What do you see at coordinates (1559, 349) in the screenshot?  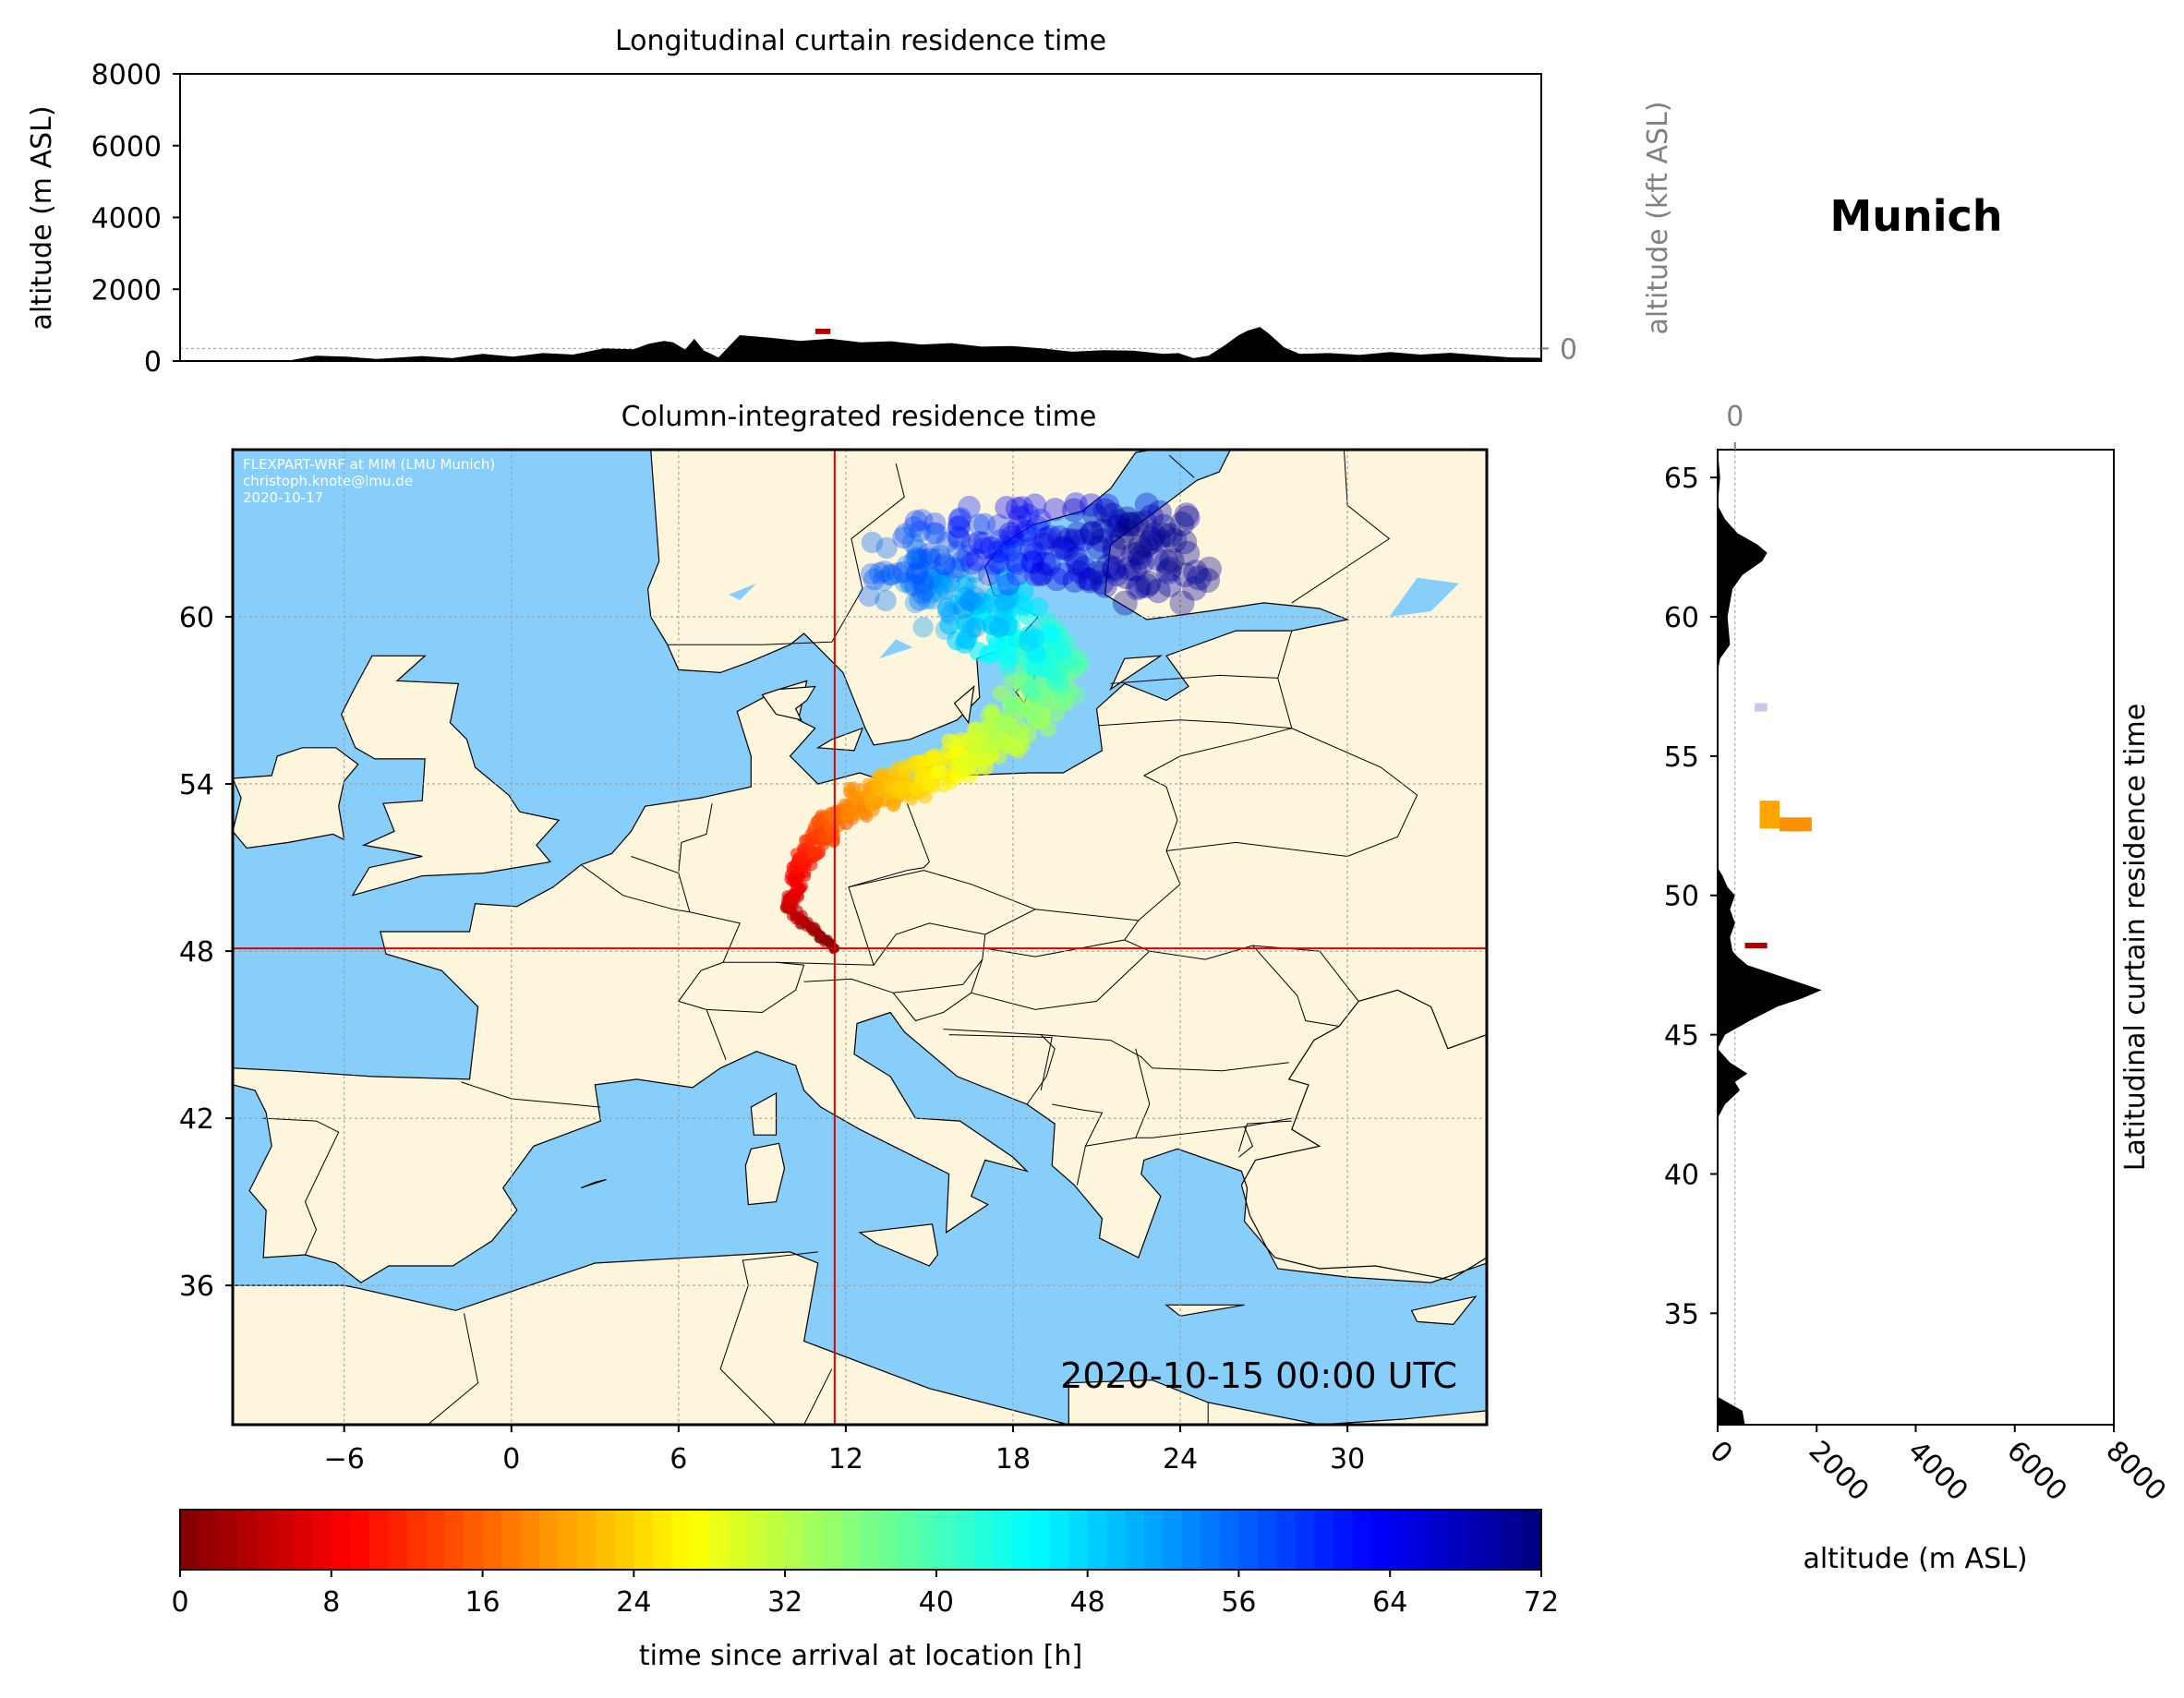 I see `top-y2-axis: 050100` at bounding box center [1559, 349].